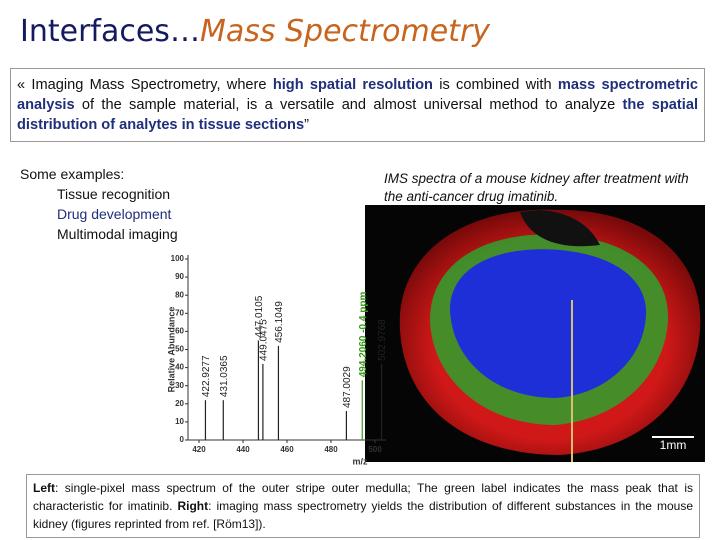 The image size is (720, 540). Describe the element at coordinates (72, 174) in the screenshot. I see `examples-heading: Some examples:` at that location.